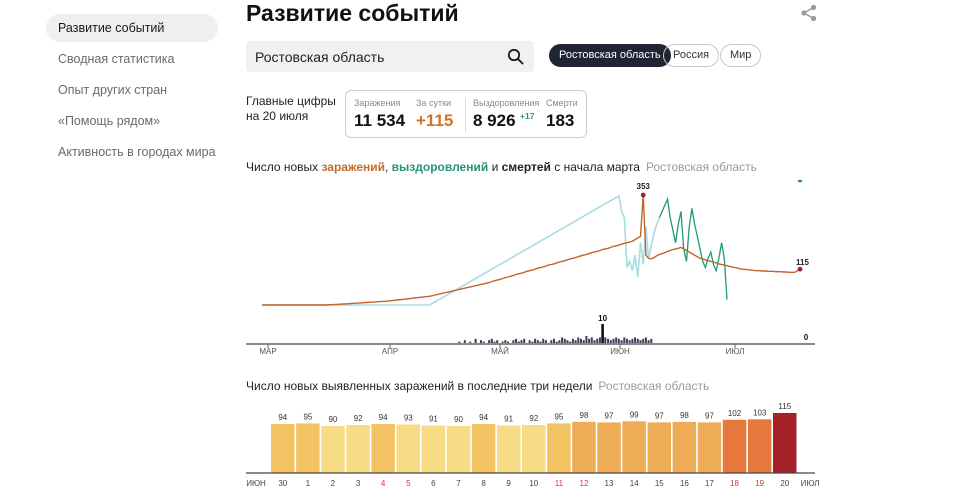 This screenshot has width=960, height=495. I want to click on x-tick-label: МАР, so click(267, 351).